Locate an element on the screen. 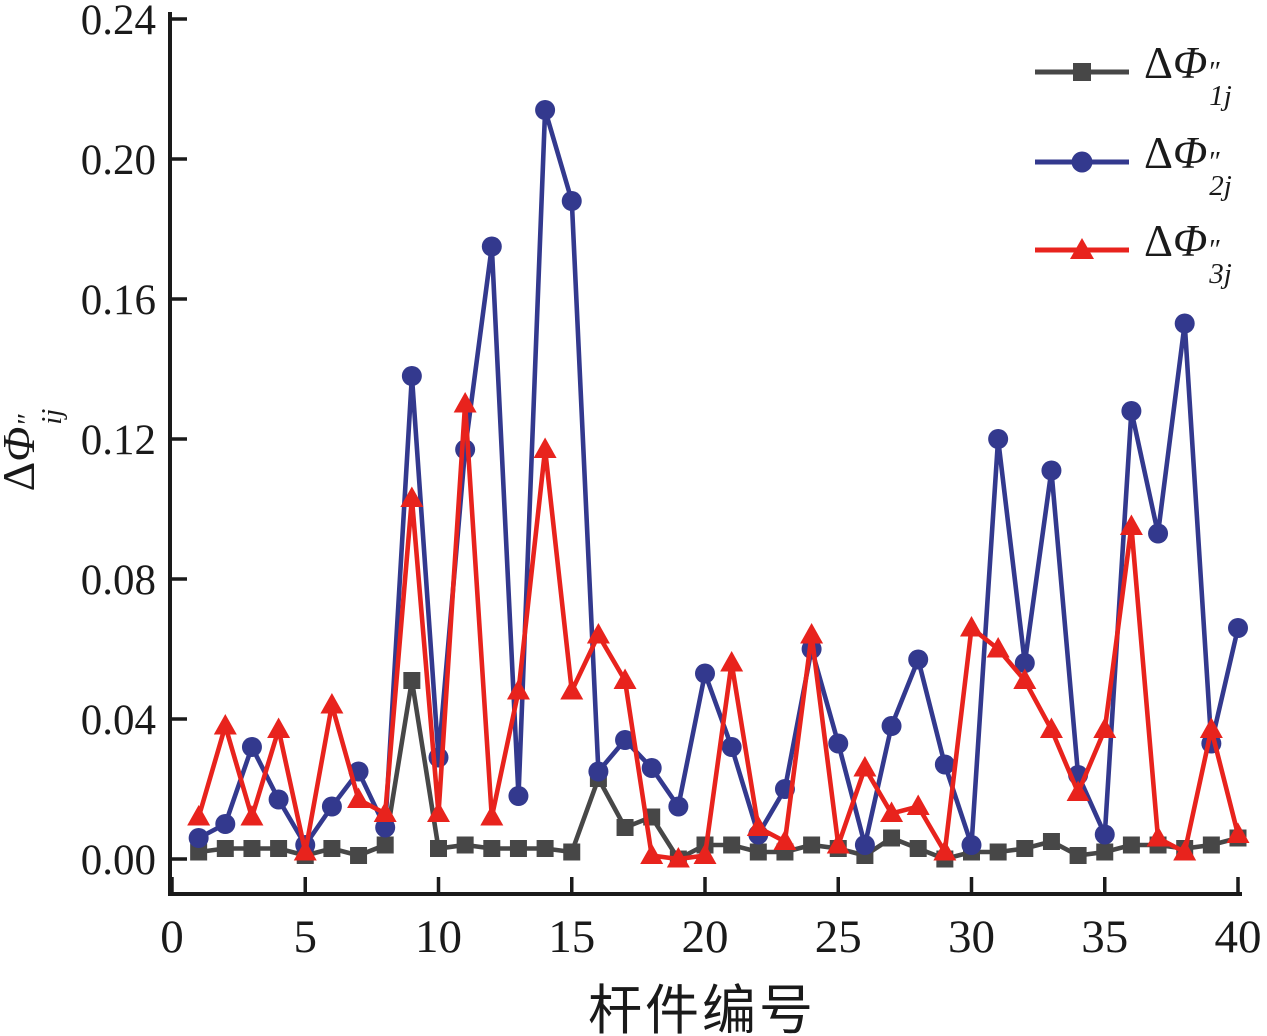 The width and height of the screenshot is (1267, 1036). legend-sample-square is located at coordinates (1082, 72).